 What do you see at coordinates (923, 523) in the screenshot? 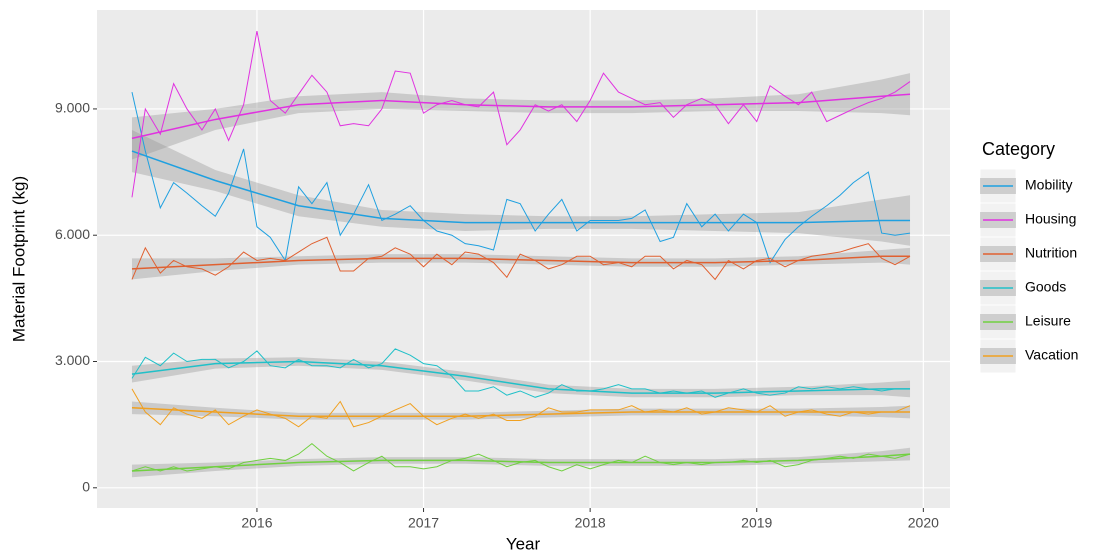
I see `x-tick-label: 2020` at bounding box center [923, 523].